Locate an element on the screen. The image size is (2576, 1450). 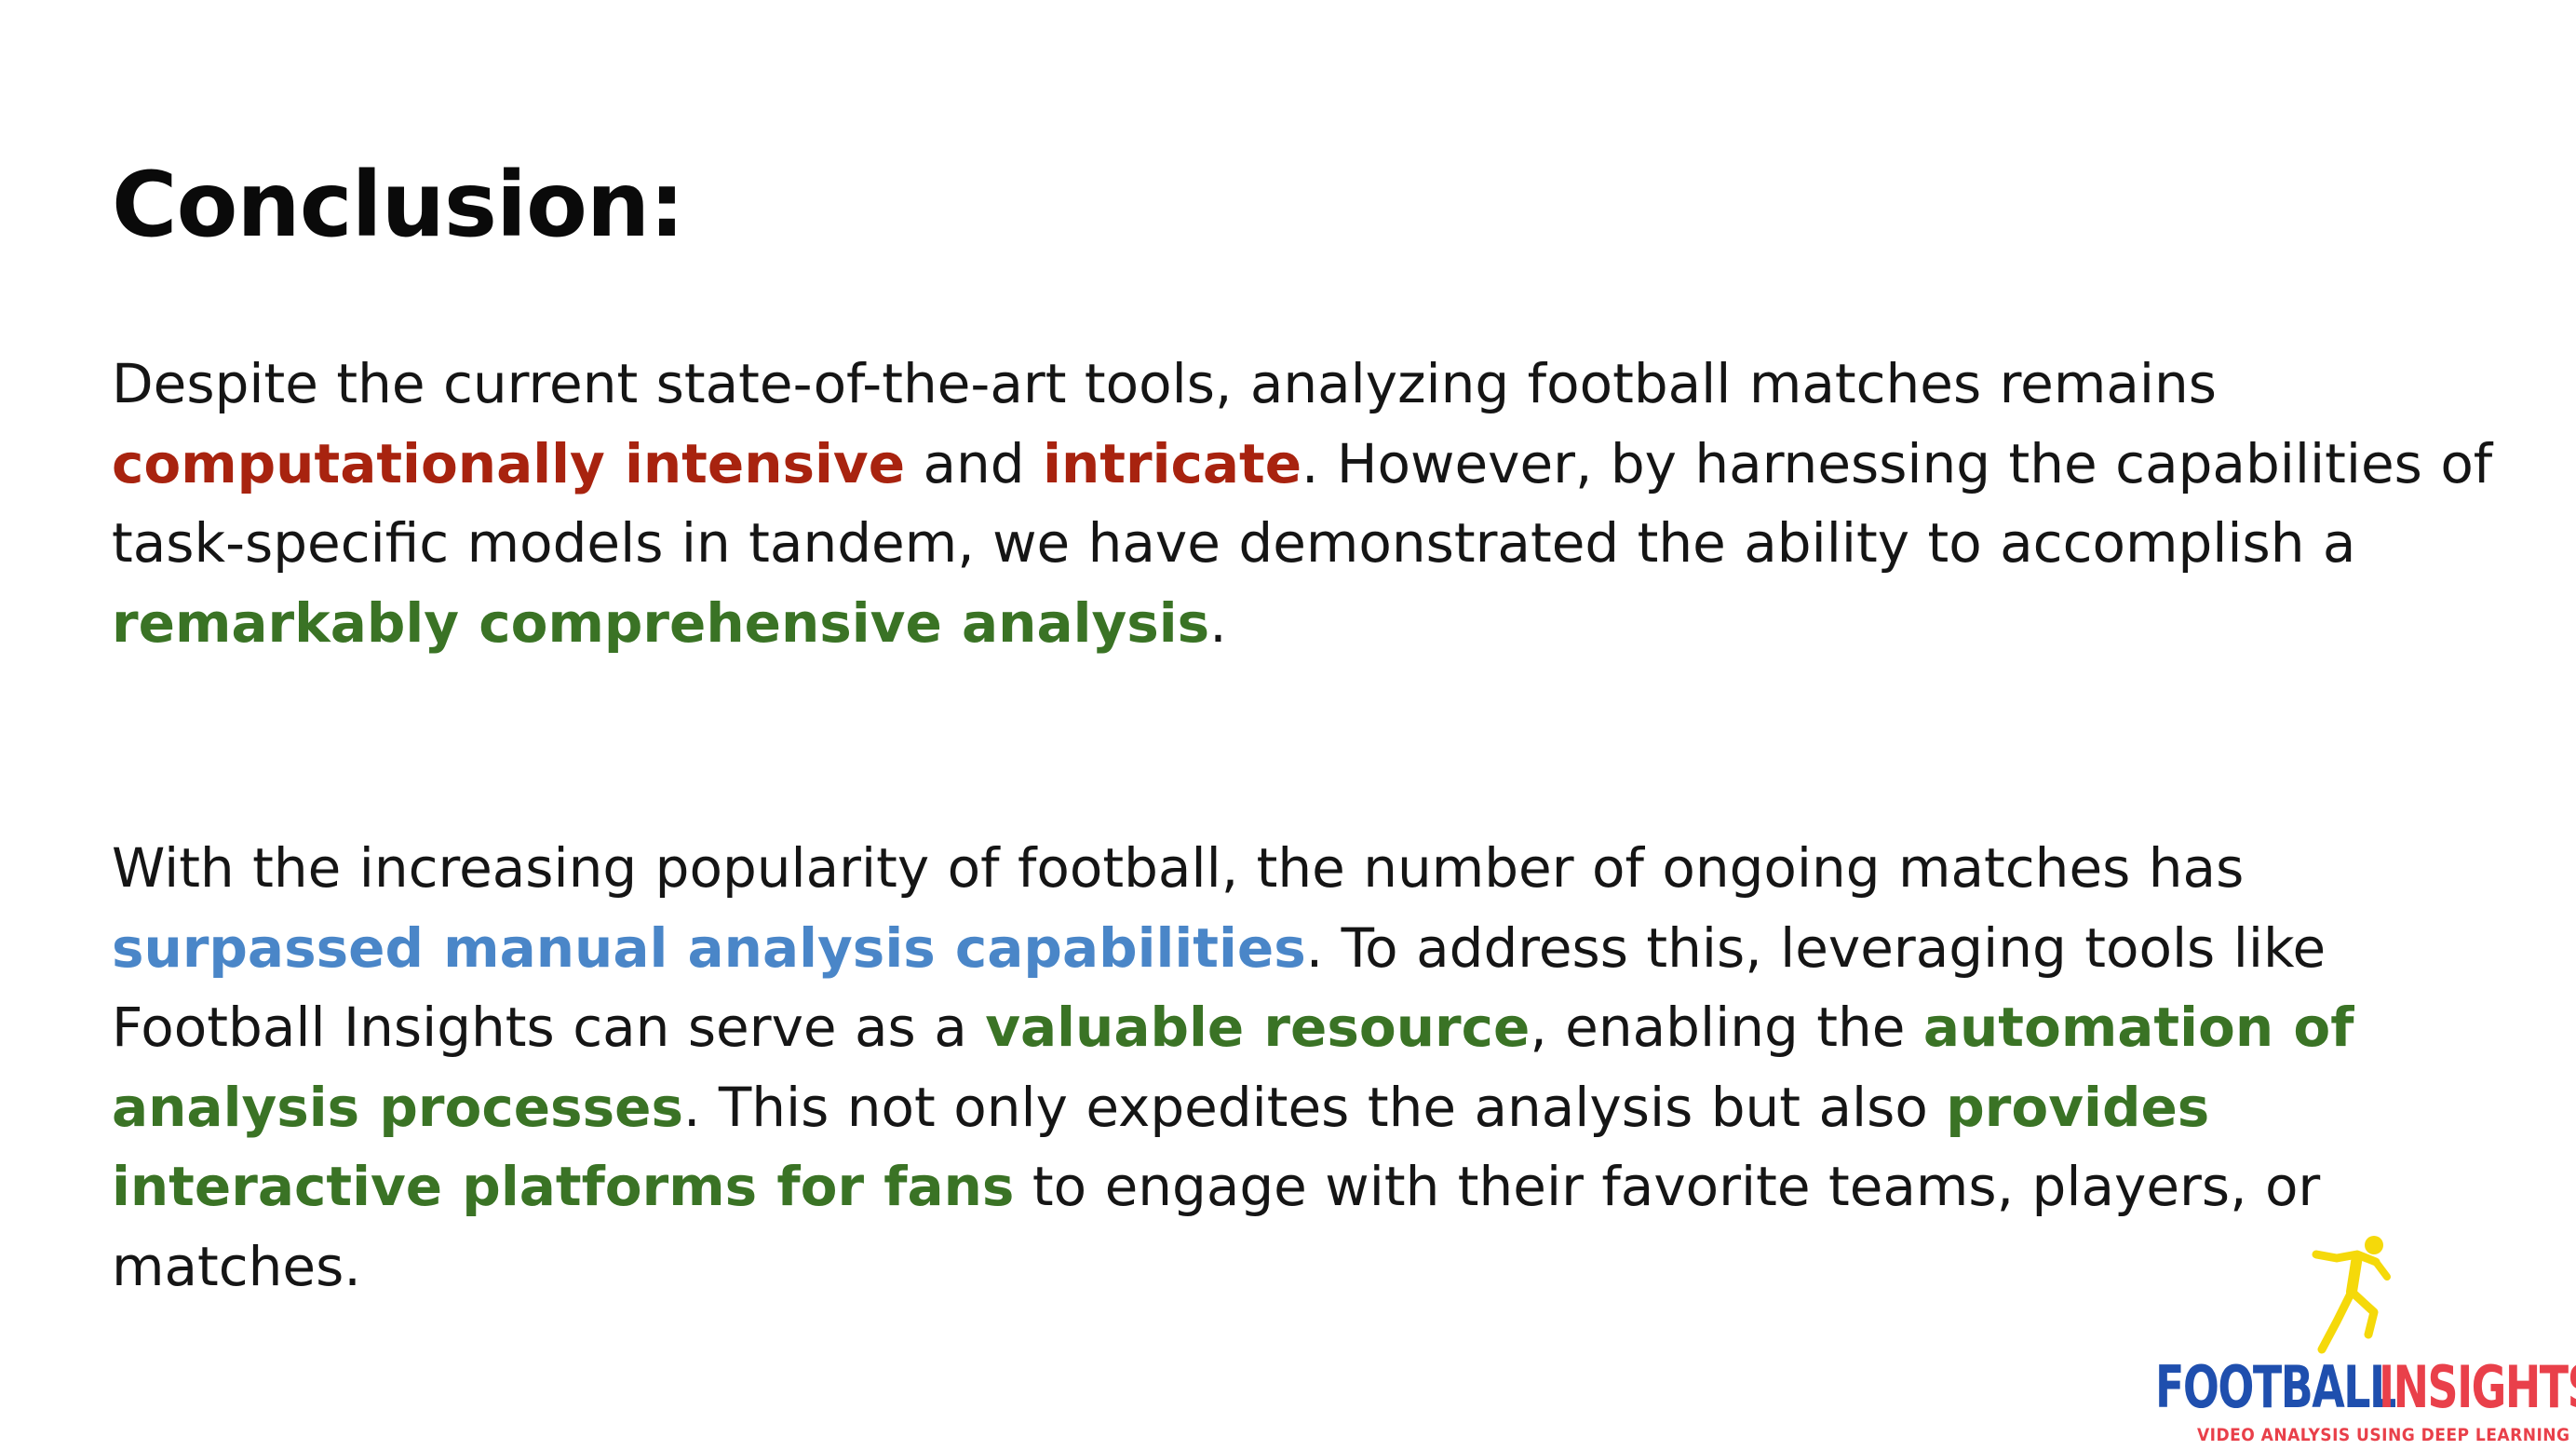
text-span: , enabling the is located at coordinates (1726, 1028).